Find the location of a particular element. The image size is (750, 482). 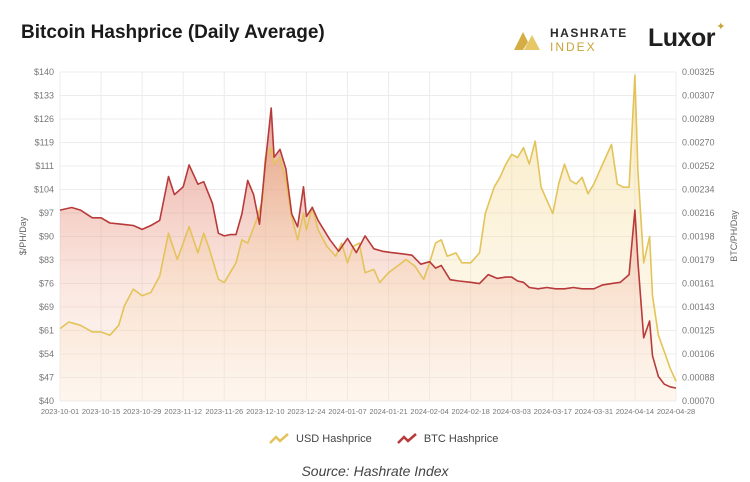

y-tick-label: $83 is located at coordinates (46, 260).